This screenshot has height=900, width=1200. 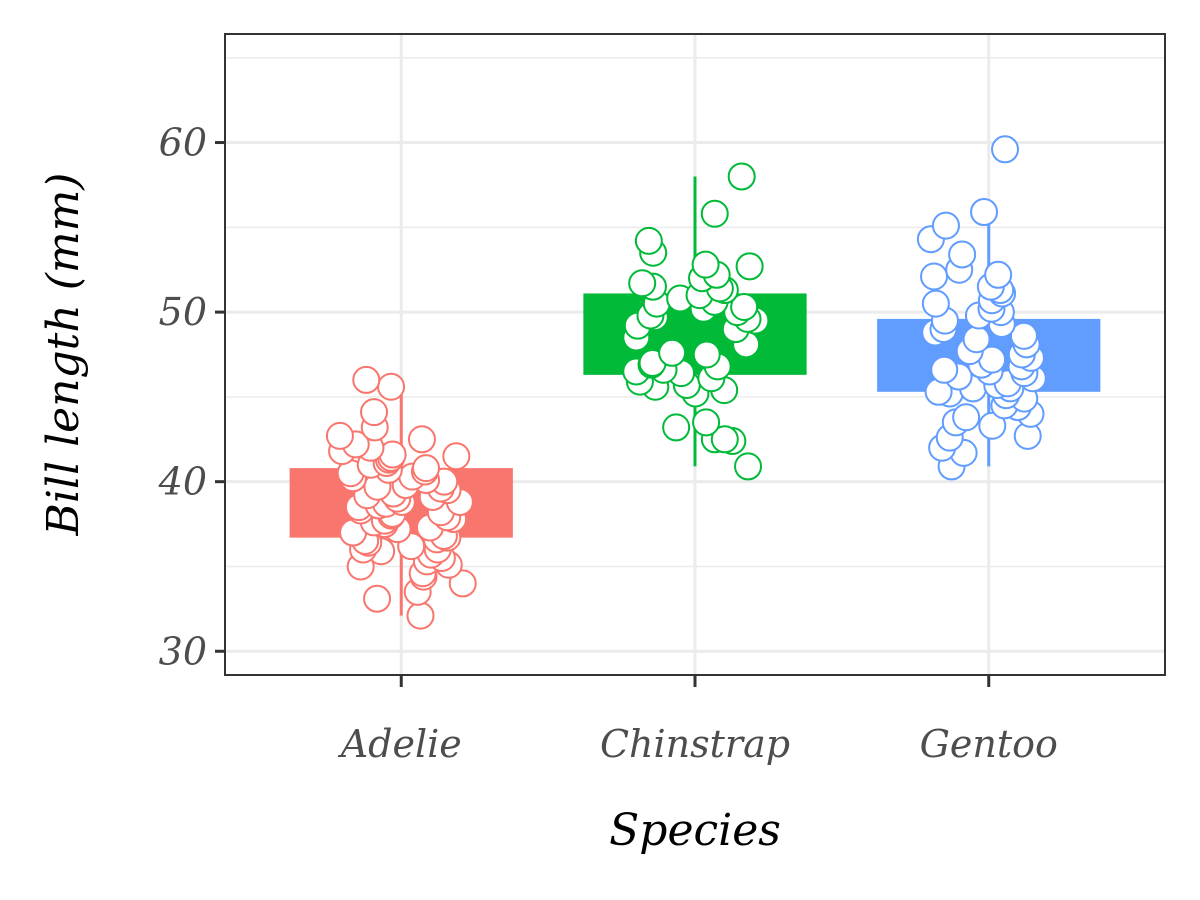 What do you see at coordinates (400, 744) in the screenshot?
I see `x-tick-label: Adelie` at bounding box center [400, 744].